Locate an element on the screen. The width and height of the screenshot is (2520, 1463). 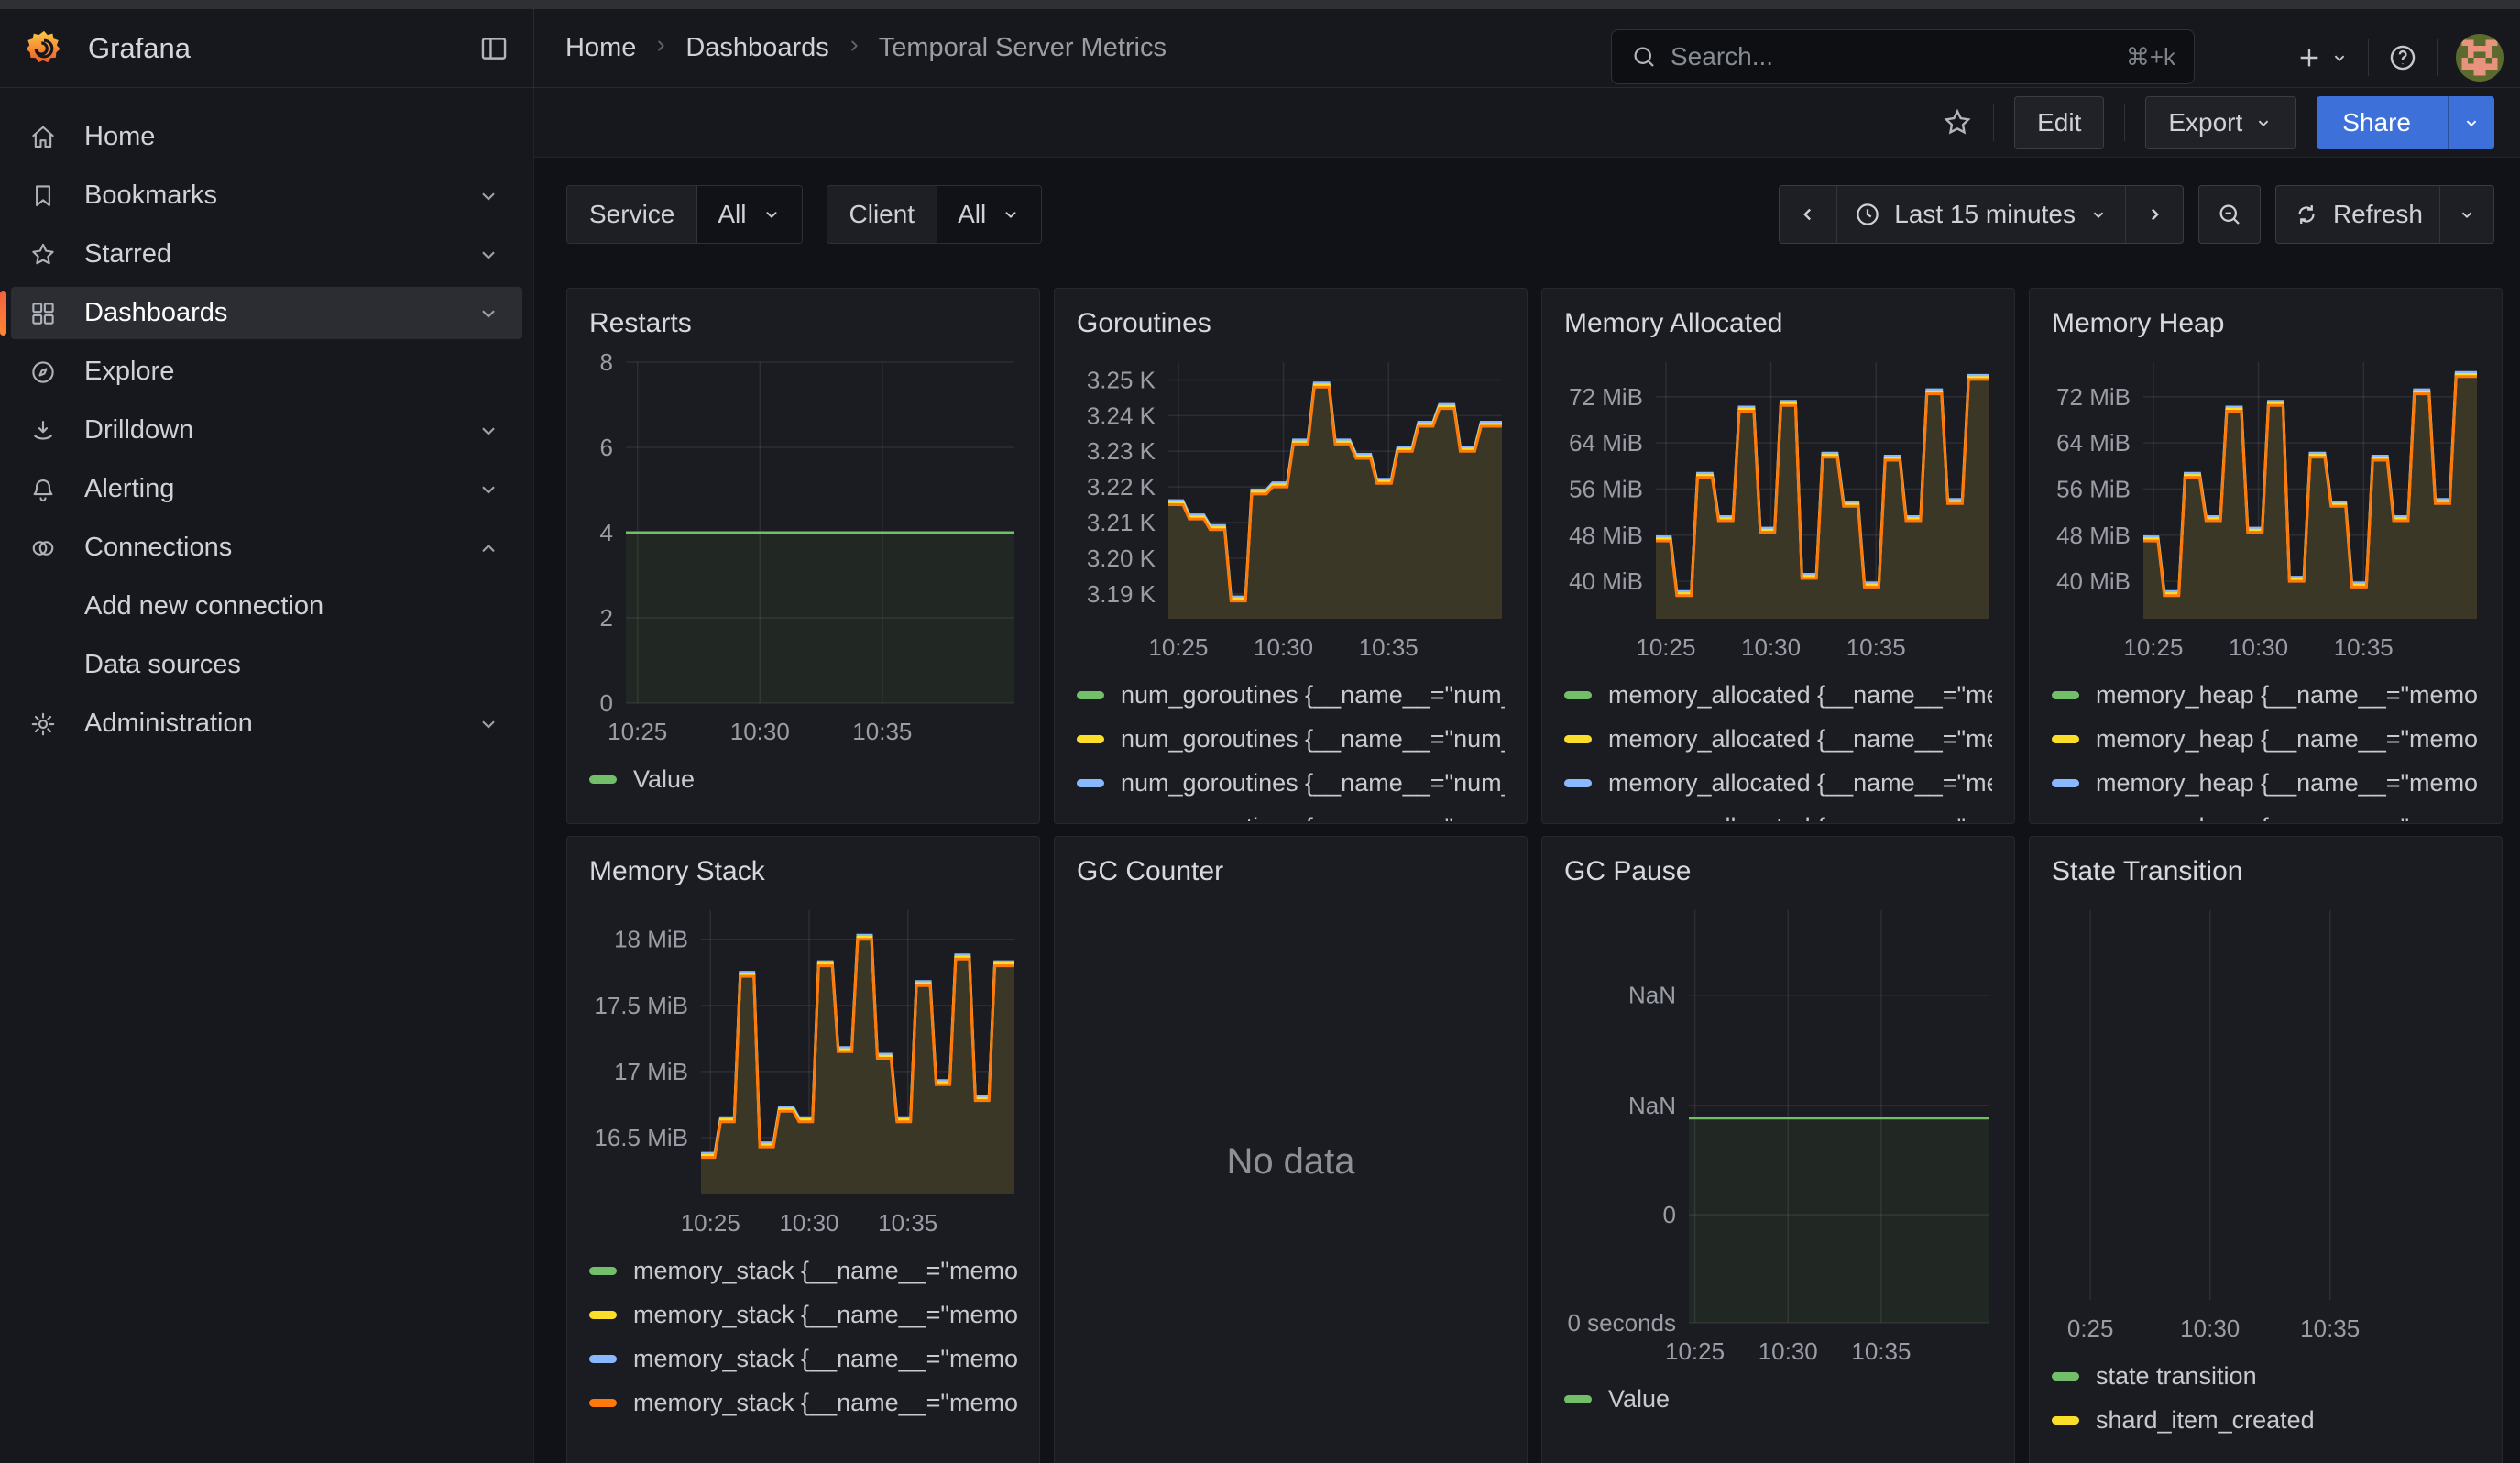
panel-title-memory-stack: Memory Stack is located at coordinates (677, 871).